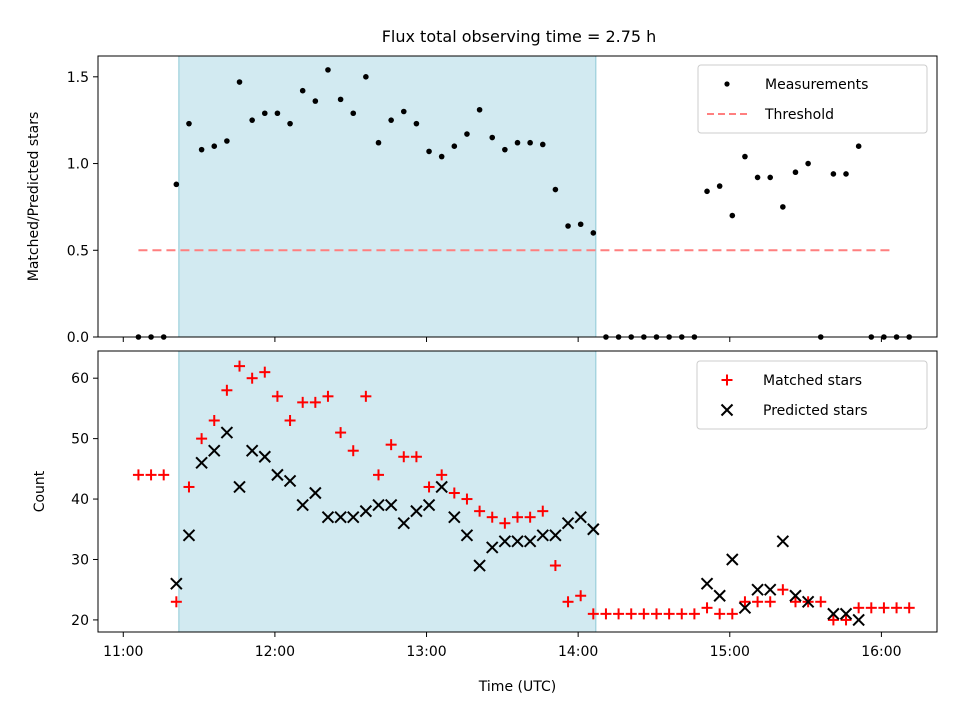 The image size is (960, 720). Describe the element at coordinates (275, 652) in the screenshot. I see `x-tick-label: 12:00` at that location.